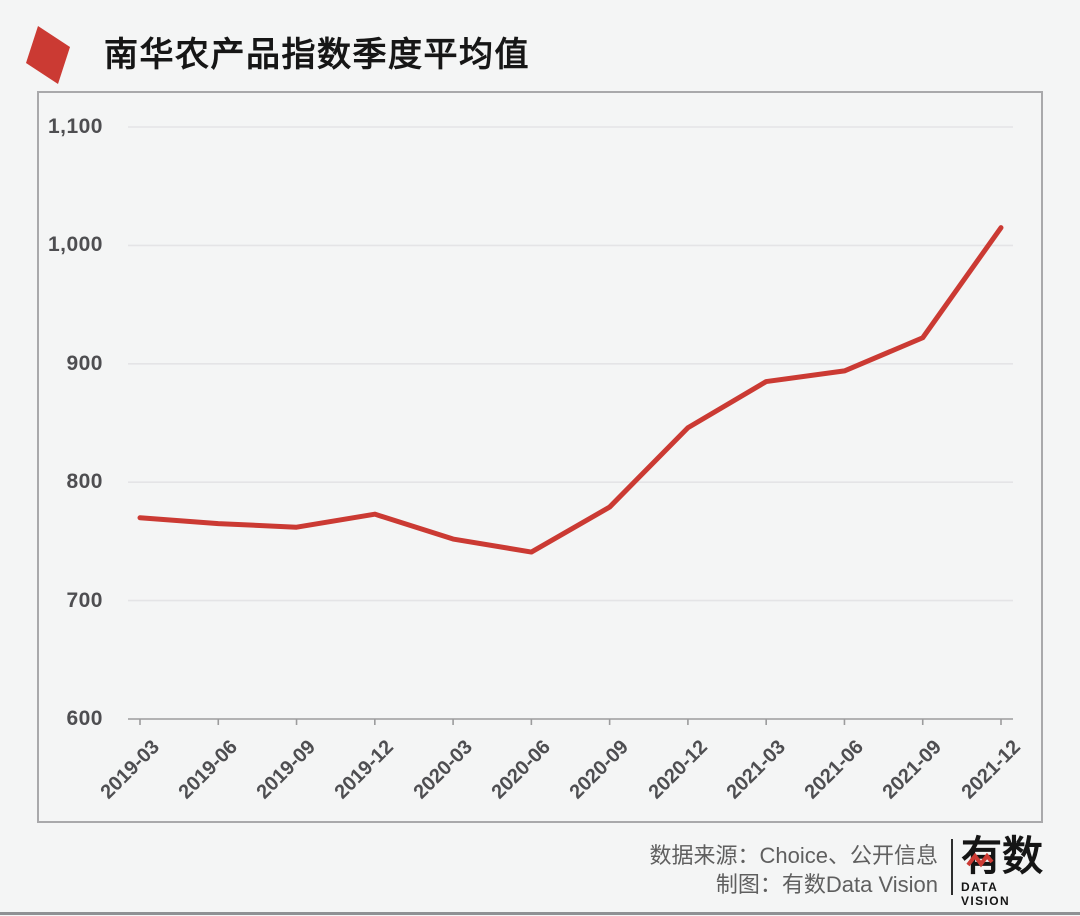  What do you see at coordinates (75, 245) in the screenshot?
I see `y-axis-label: 1,000` at bounding box center [75, 245].